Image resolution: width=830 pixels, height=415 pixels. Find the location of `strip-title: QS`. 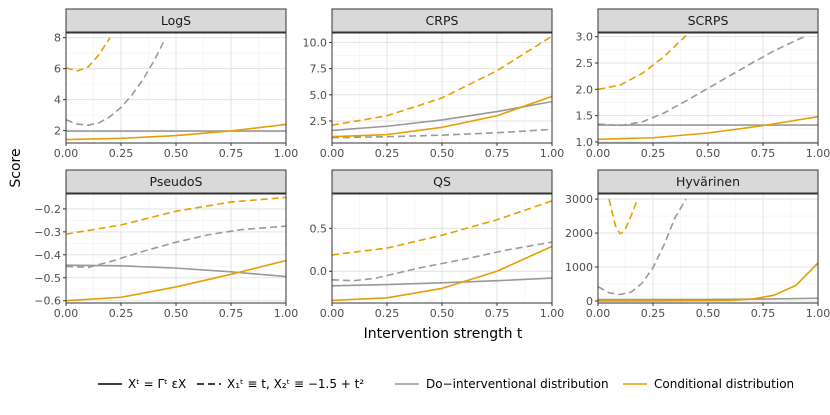

strip-title: QS is located at coordinates (442, 181).